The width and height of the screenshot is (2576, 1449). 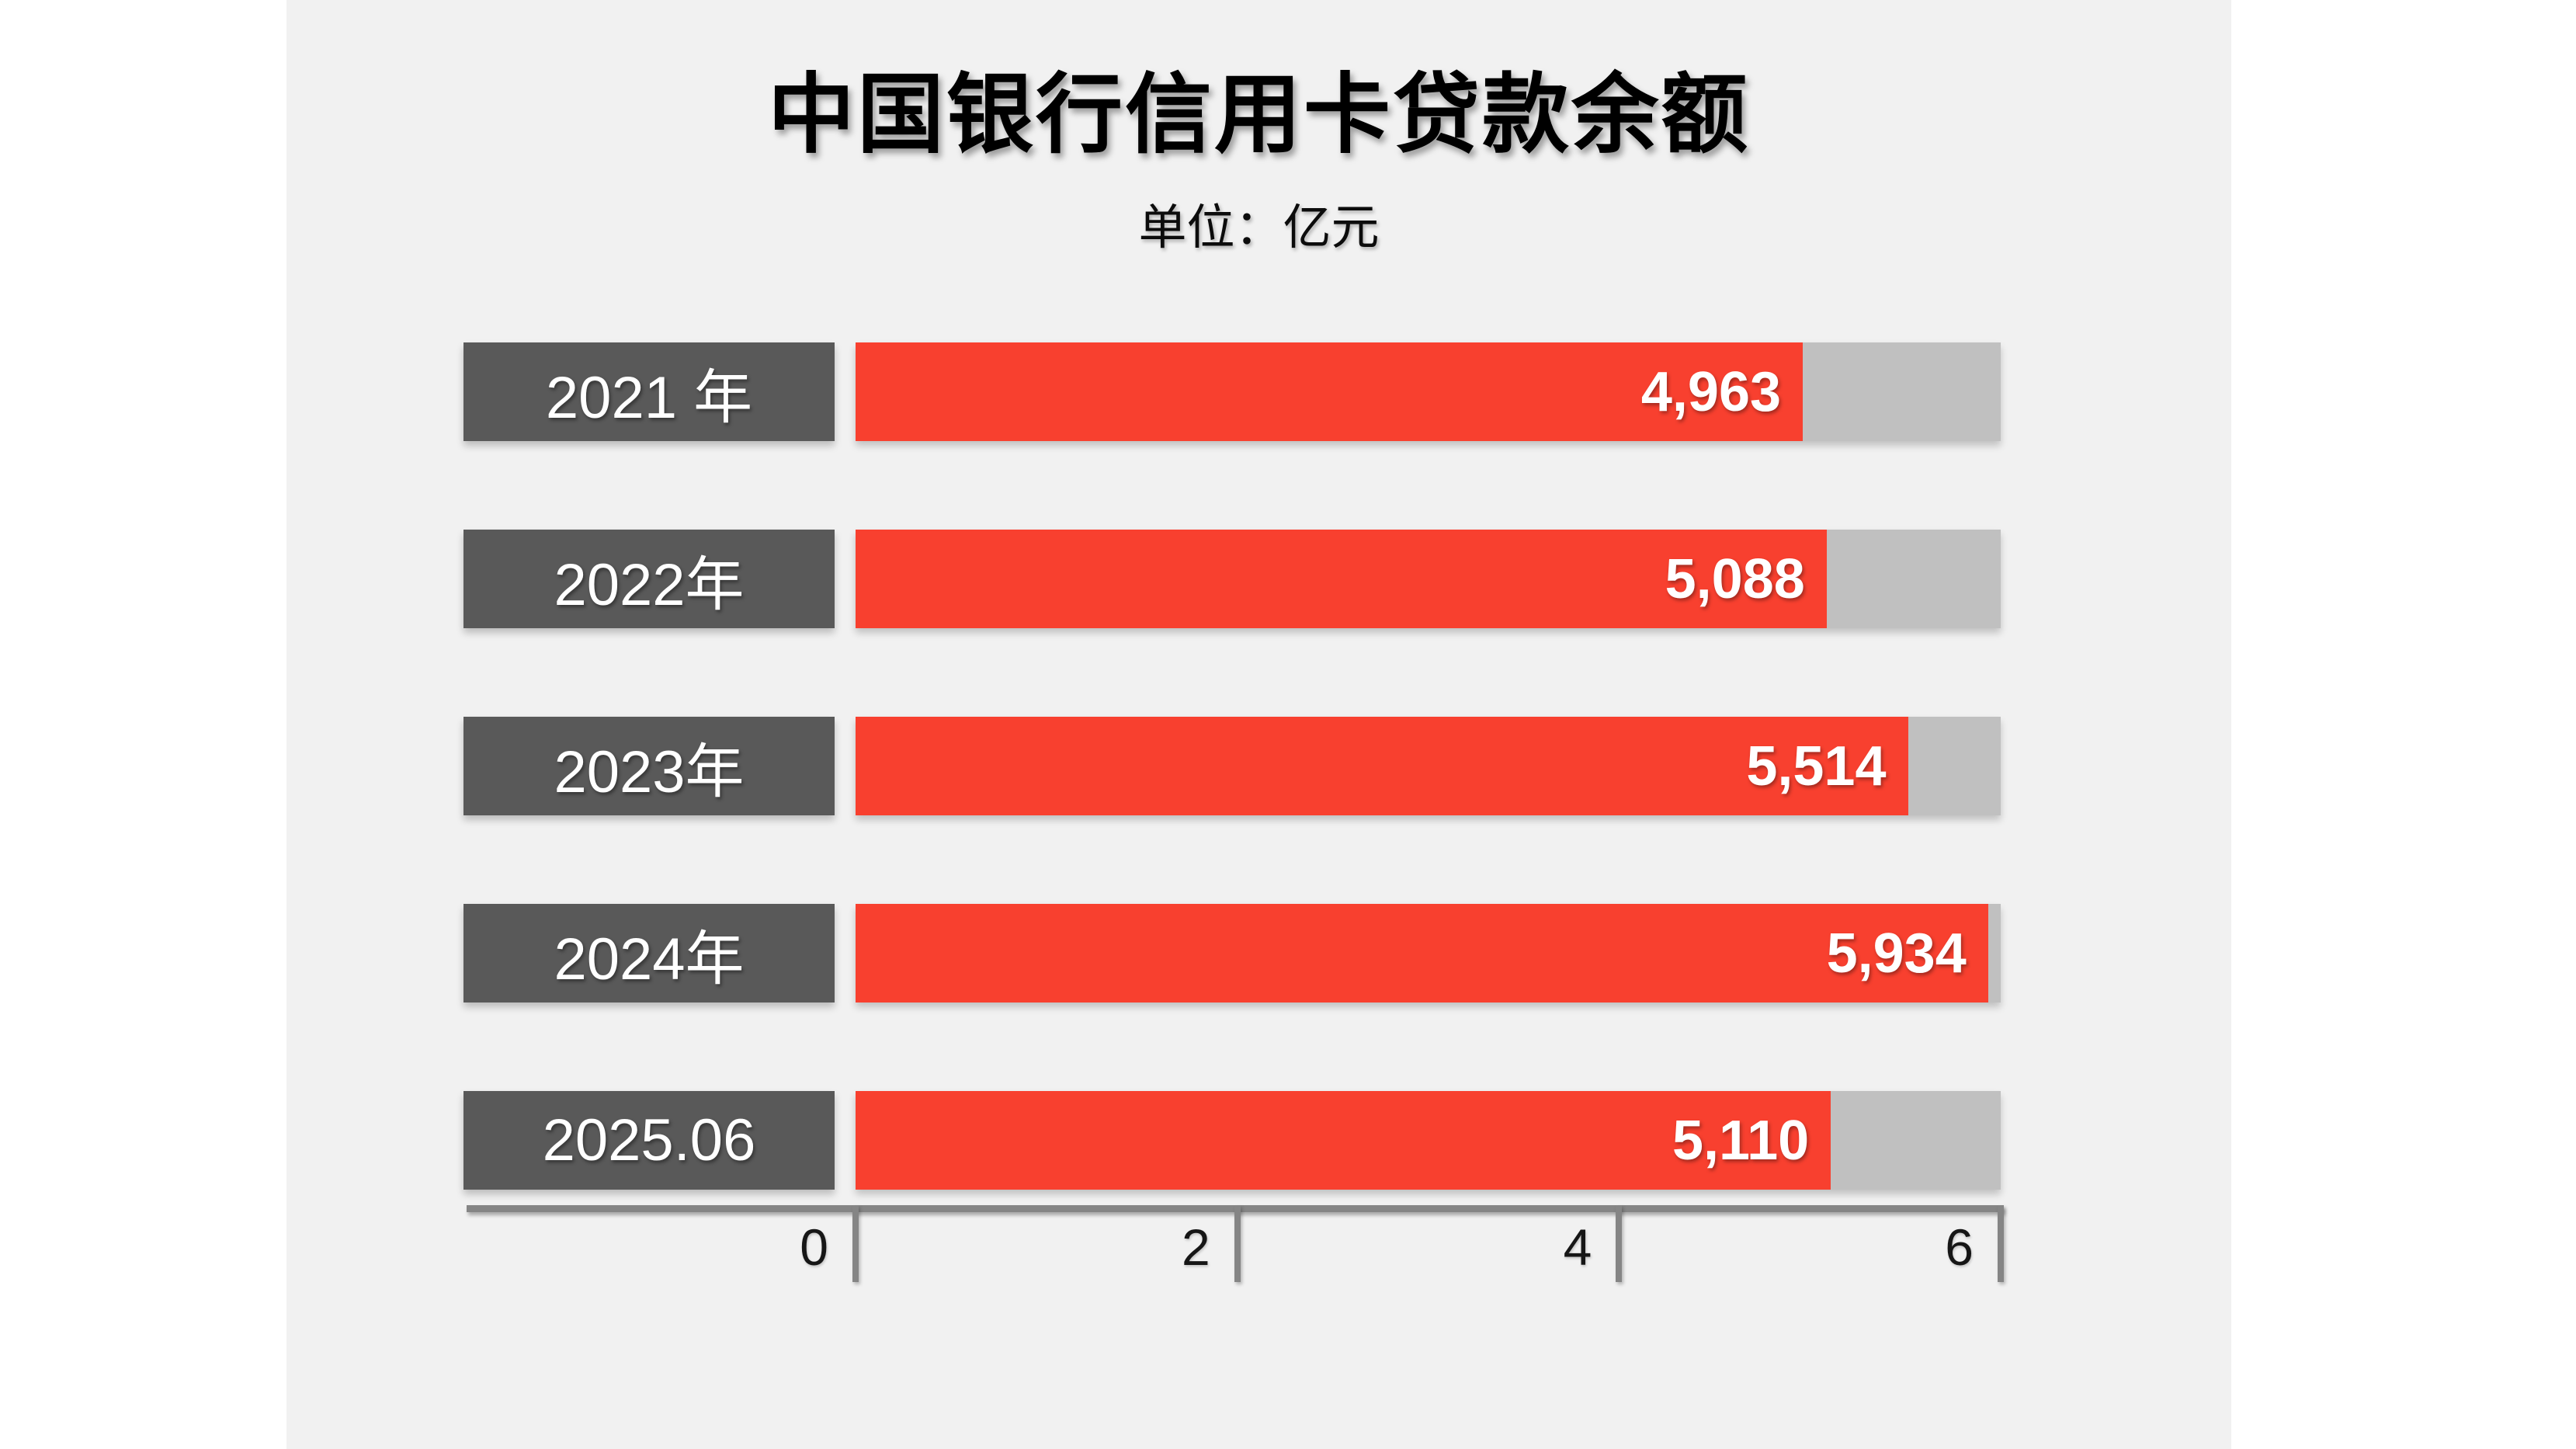 What do you see at coordinates (1897, 953) in the screenshot?
I see `bar-value-label: 5,934` at bounding box center [1897, 953].